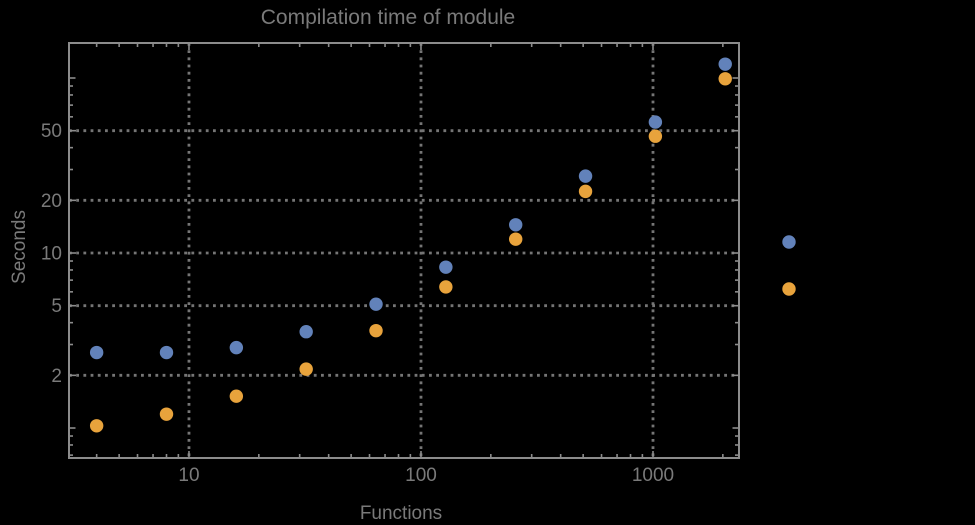 The height and width of the screenshot is (525, 975). Describe the element at coordinates (56, 376) in the screenshot. I see `y-tick-label: 2` at that location.